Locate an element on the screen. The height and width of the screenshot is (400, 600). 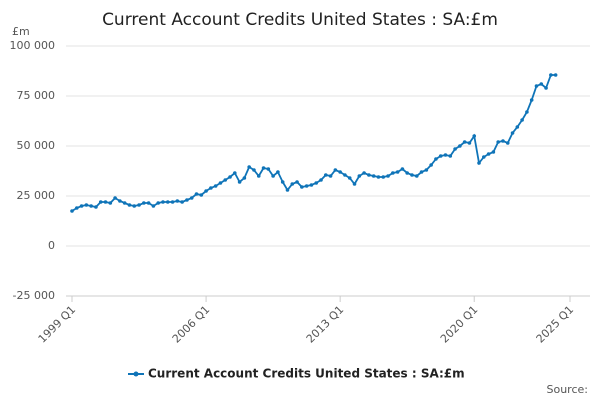
y-axis-unit: £m is located at coordinates (21, 31).